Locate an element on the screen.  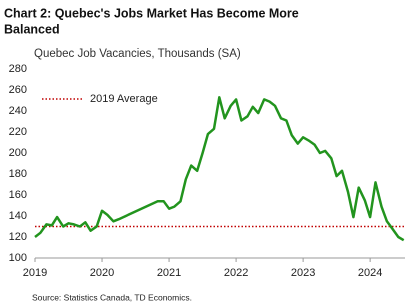
legend-label: 2019 Average is located at coordinates (124, 99).